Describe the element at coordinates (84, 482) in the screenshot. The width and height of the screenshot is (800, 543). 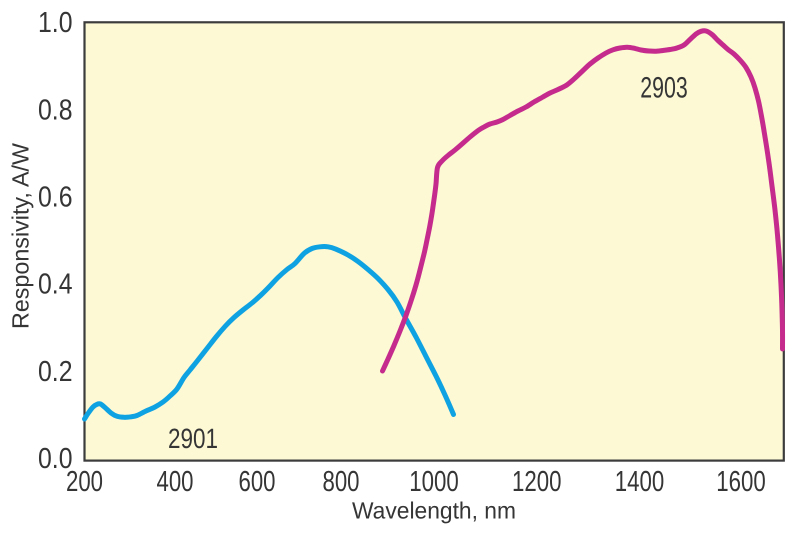
I see `svg-text: 200` at that location.